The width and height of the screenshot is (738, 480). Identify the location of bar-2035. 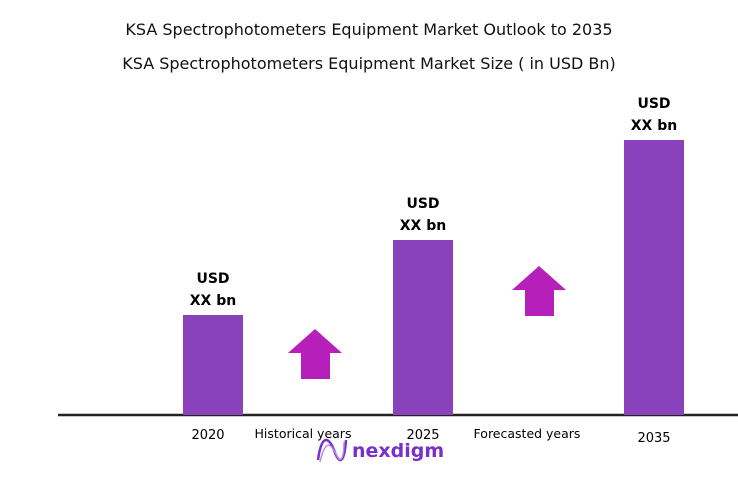
(654, 277).